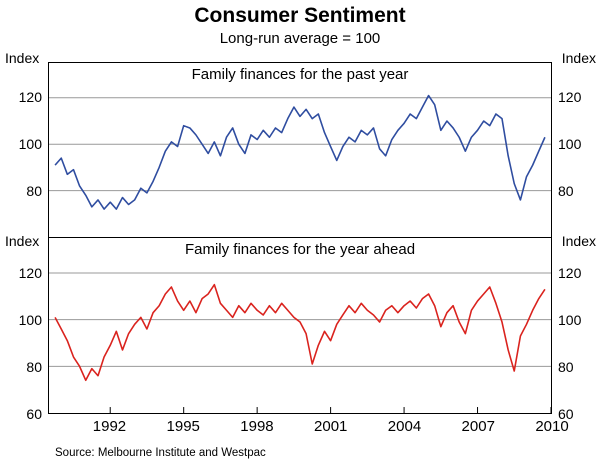 Image resolution: width=600 pixels, height=471 pixels. Describe the element at coordinates (300, 74) in the screenshot. I see `panel-title-past-year: Family finances for the past year` at that location.